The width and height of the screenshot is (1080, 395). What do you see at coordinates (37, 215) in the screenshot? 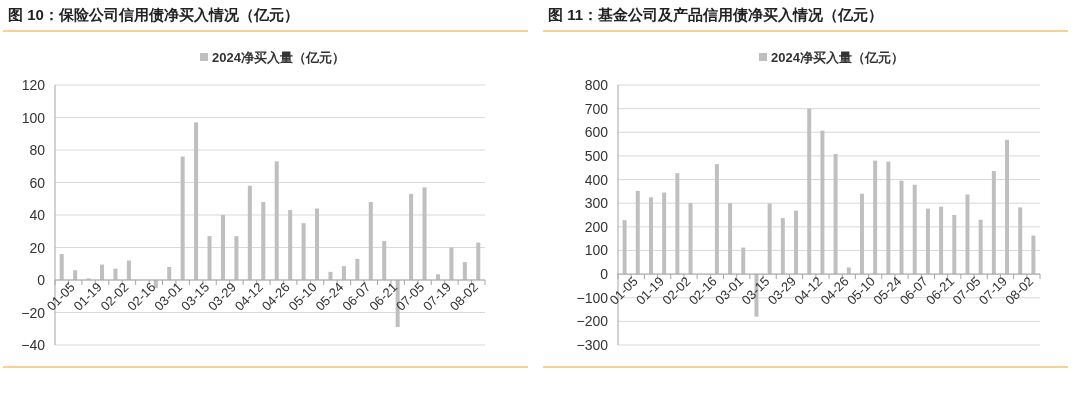
I see `y-tick-label: 40` at bounding box center [37, 215].